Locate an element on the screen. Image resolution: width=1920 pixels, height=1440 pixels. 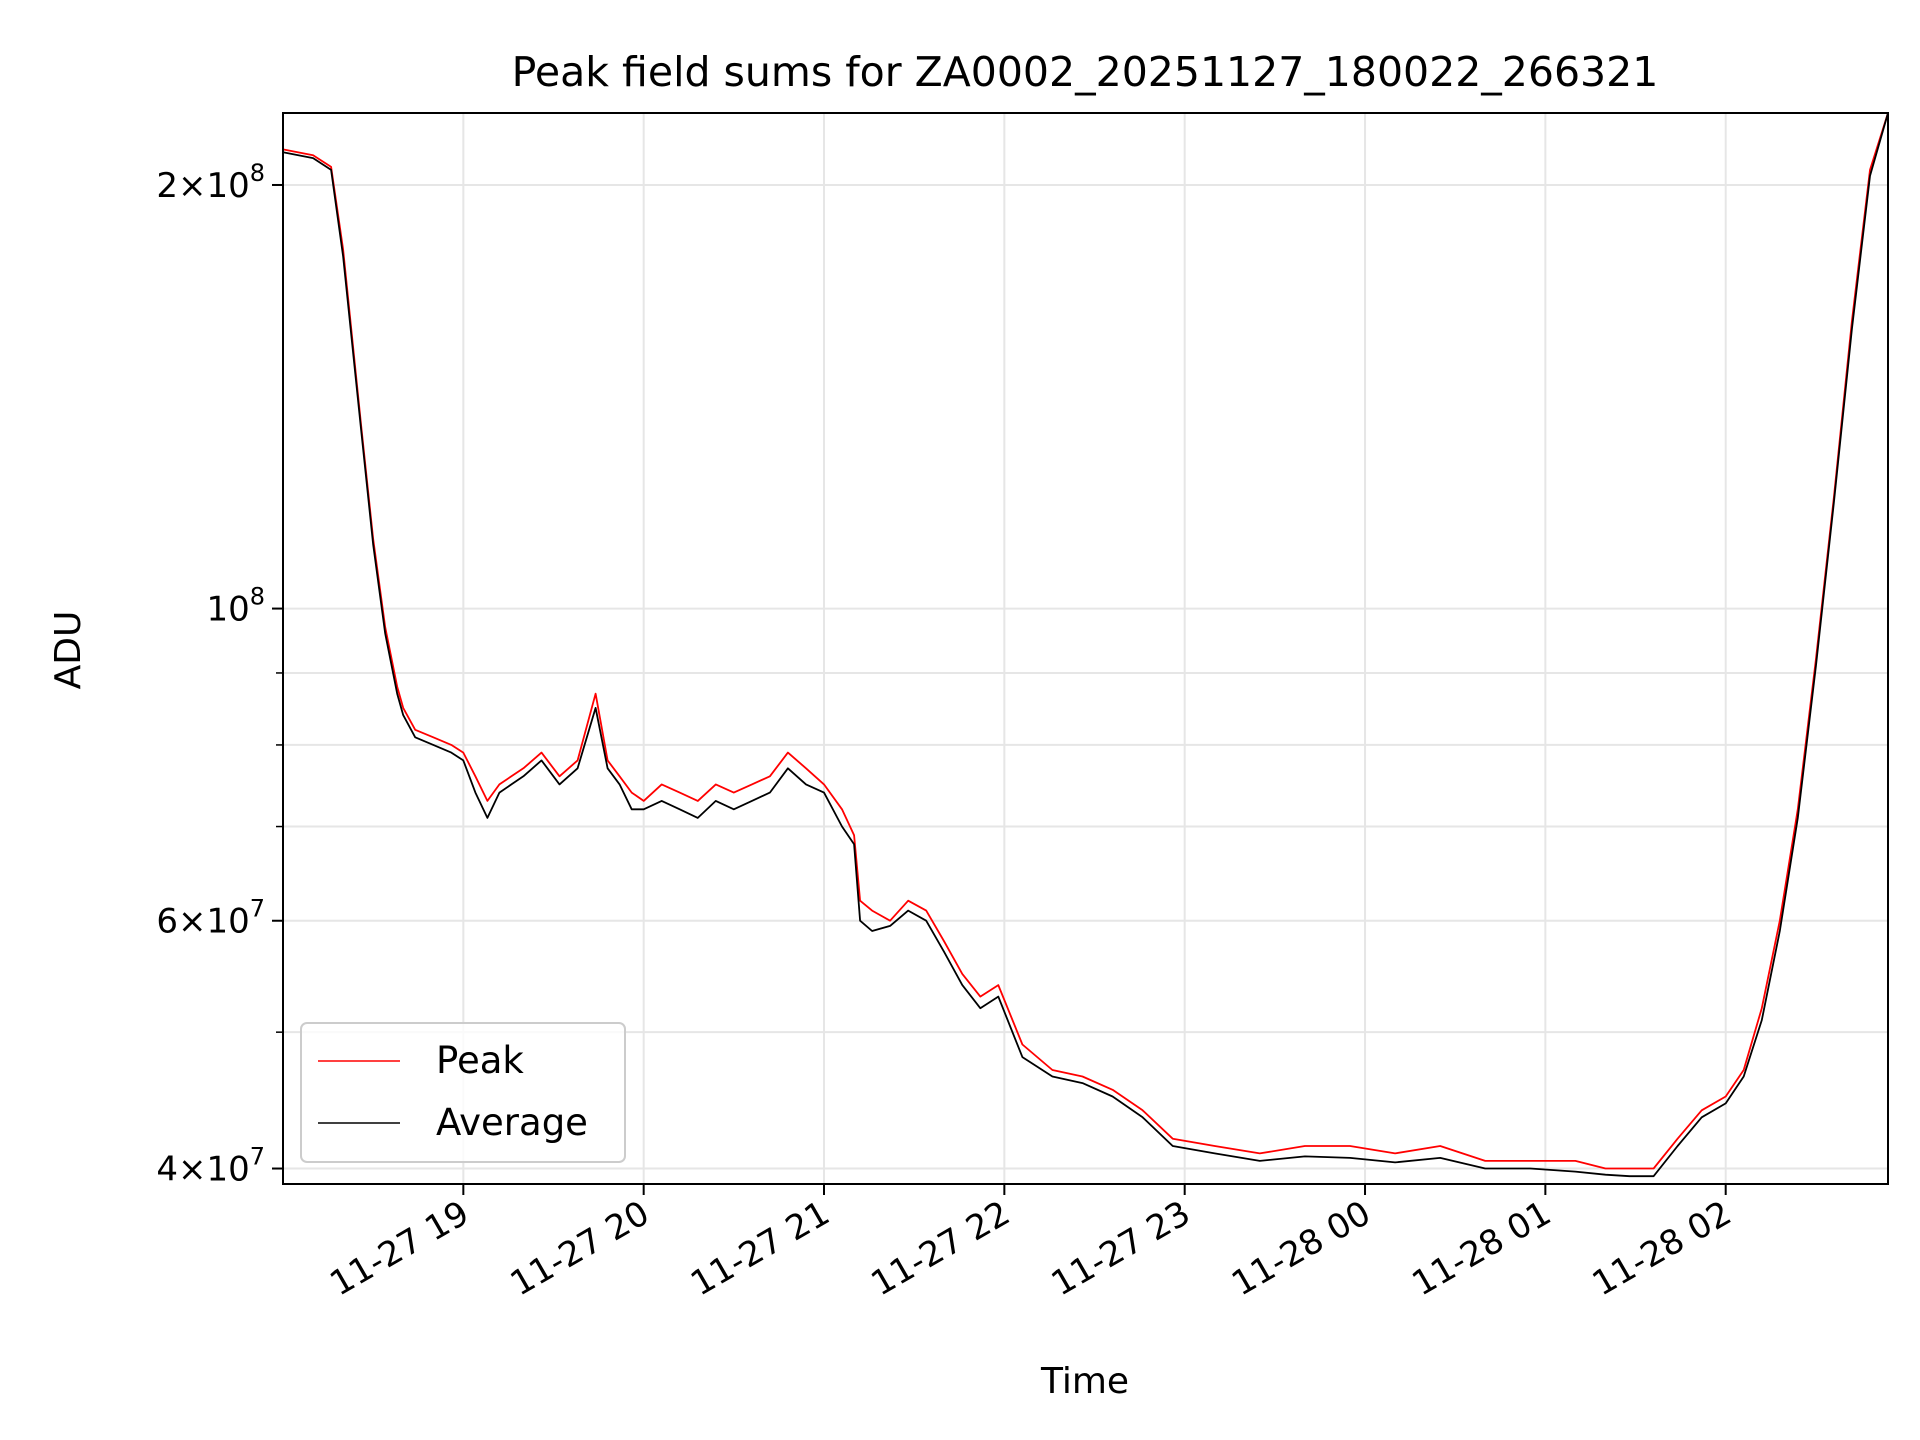
y-axis-label: ADU is located at coordinates (68, 650).